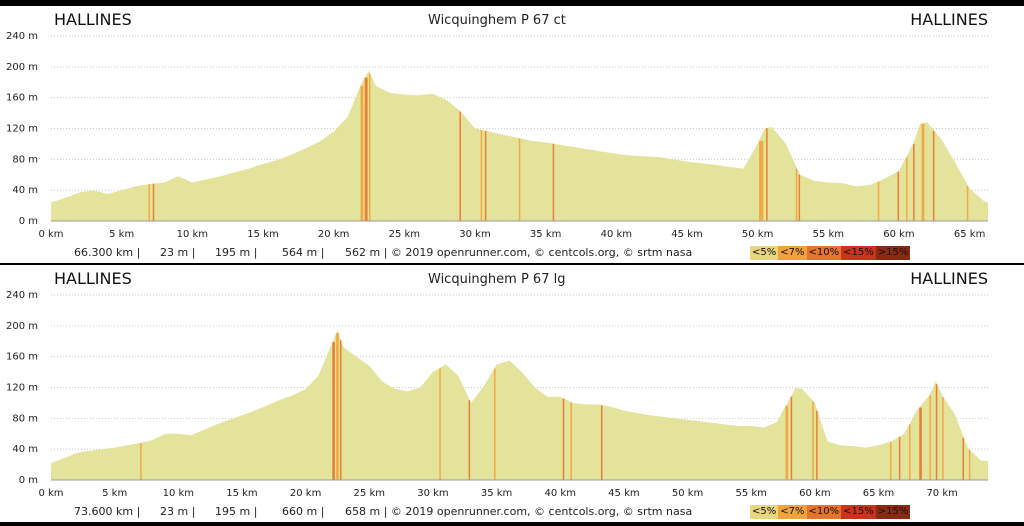 The width and height of the screenshot is (1024, 526). Describe the element at coordinates (25, 190) in the screenshot. I see `y-tick-label: 40 m` at that location.